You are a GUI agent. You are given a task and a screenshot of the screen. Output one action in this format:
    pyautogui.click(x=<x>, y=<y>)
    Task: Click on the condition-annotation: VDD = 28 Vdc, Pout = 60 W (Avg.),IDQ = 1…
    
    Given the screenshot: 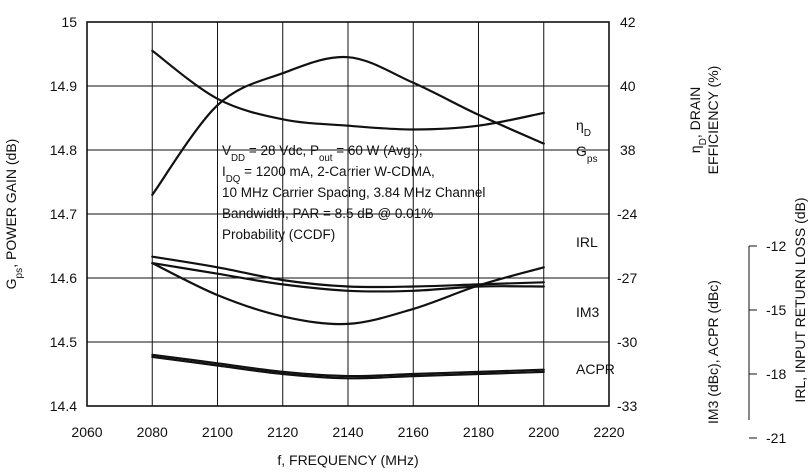 What is the action you would take?
    pyautogui.click(x=353, y=192)
    